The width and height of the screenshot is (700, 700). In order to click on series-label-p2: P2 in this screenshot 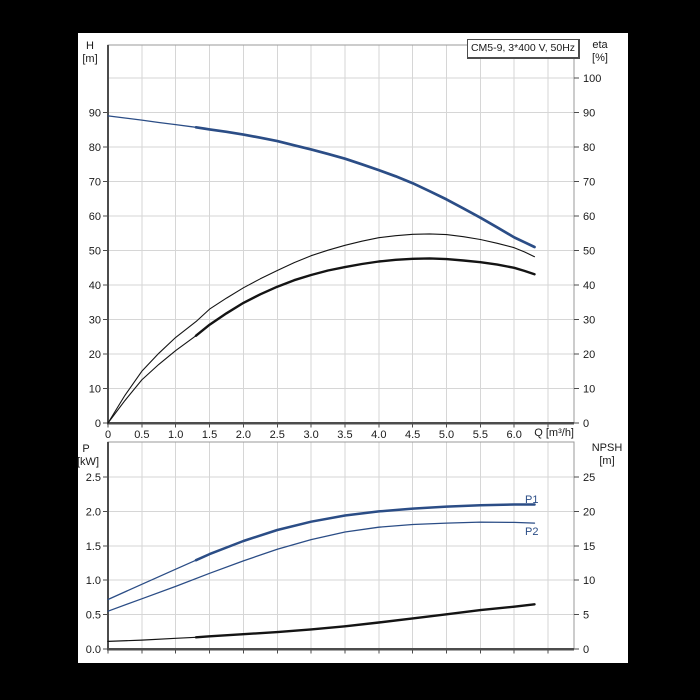, I will do `click(532, 532)`.